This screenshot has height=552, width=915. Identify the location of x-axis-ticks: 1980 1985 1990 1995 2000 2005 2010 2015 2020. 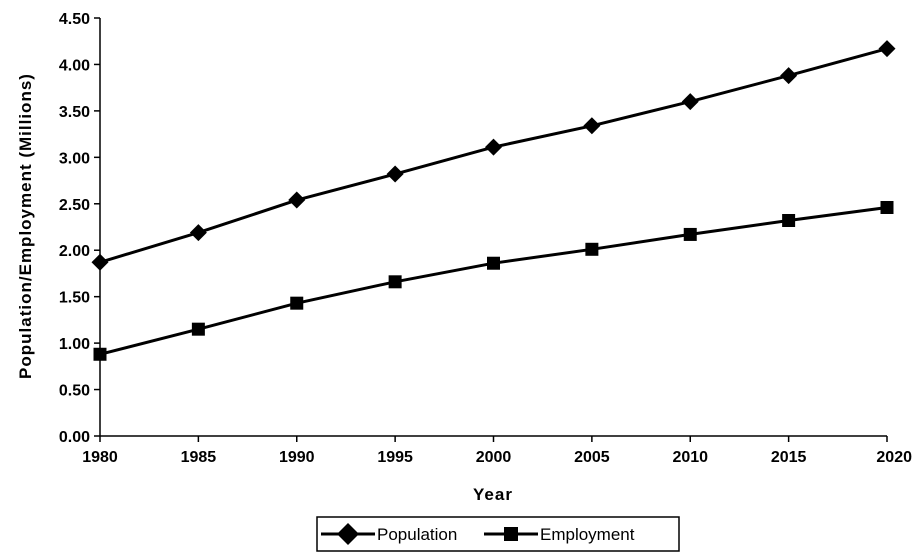
(497, 451).